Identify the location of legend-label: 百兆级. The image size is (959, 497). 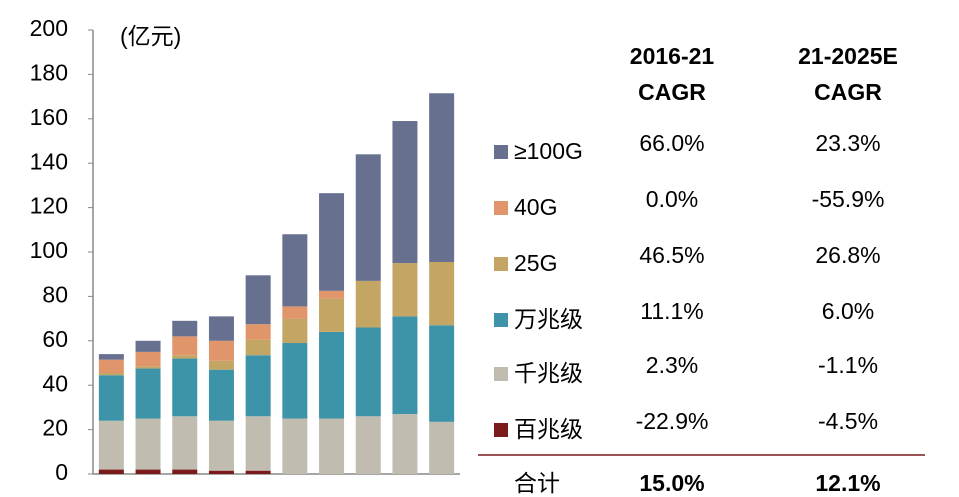
(548, 429).